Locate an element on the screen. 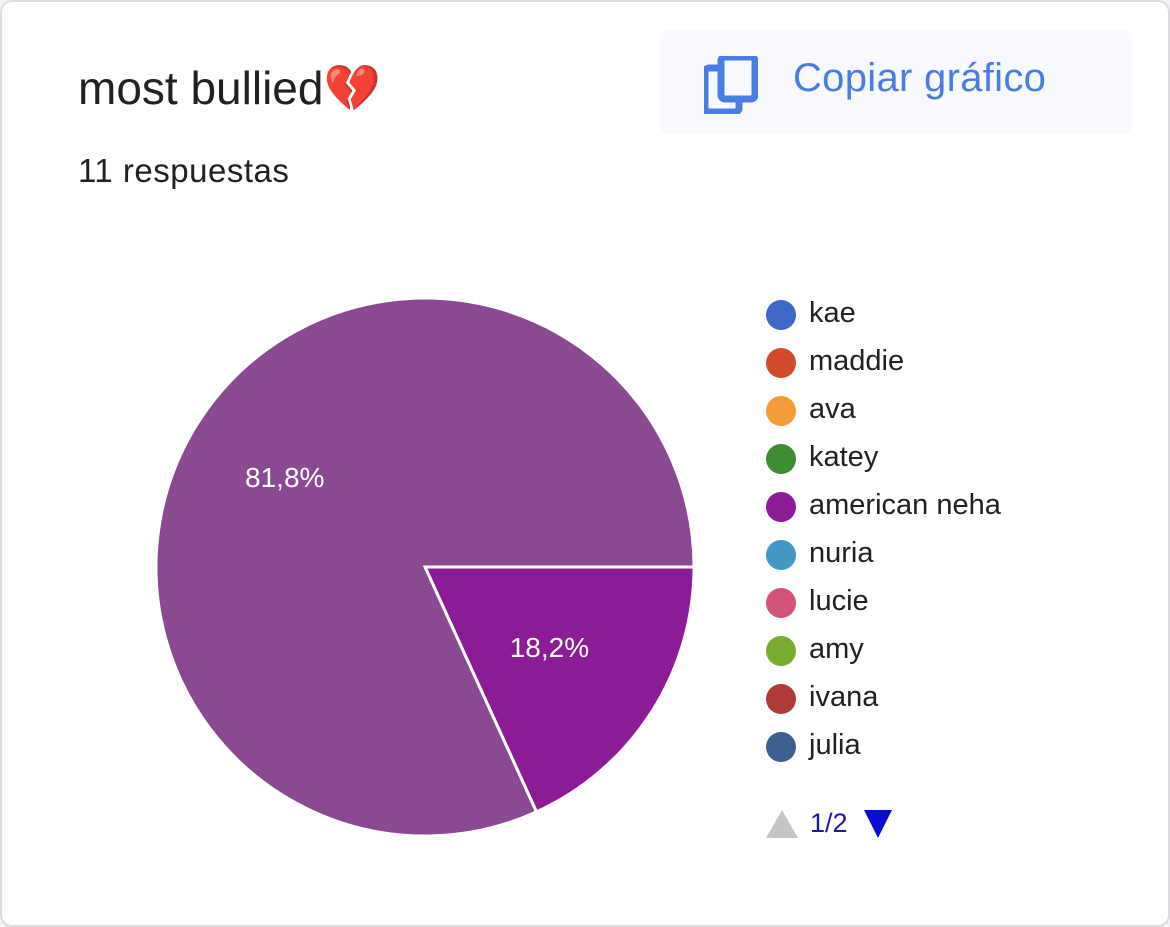  pie-slice-label-1: 81,8% is located at coordinates (284, 477).